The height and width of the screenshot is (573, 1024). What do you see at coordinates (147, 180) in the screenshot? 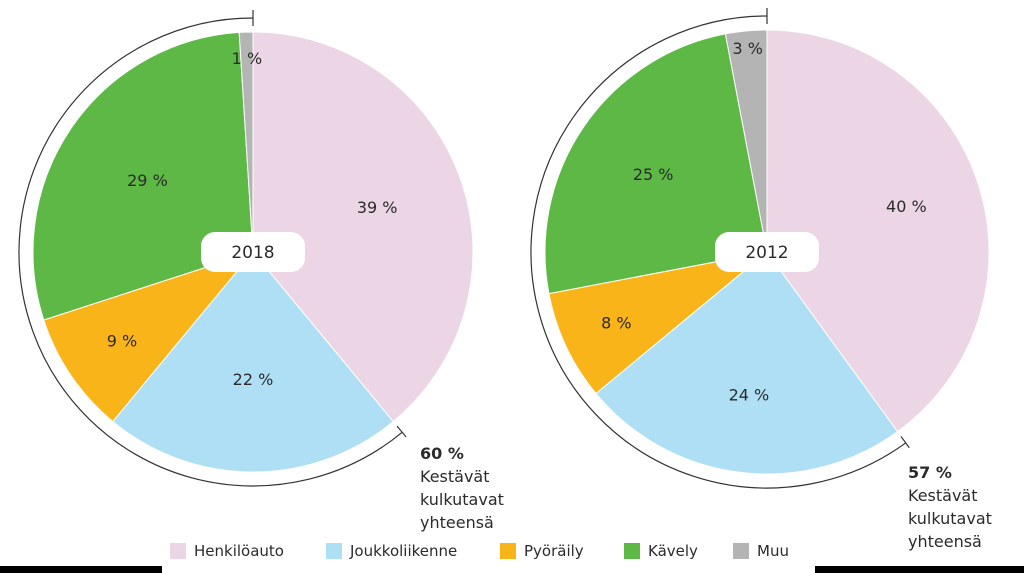
I see `value-label-kävely: 29 %` at bounding box center [147, 180].